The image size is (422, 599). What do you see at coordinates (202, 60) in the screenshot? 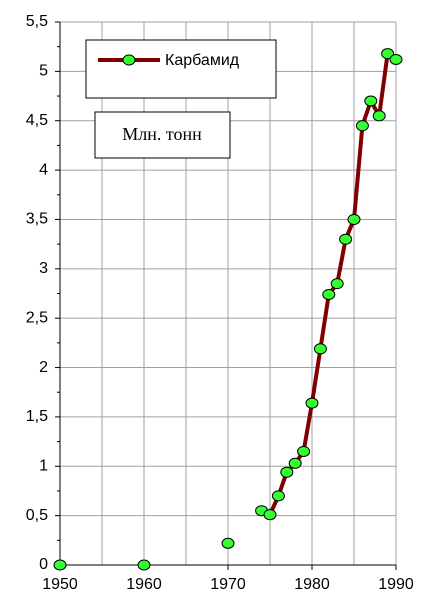
I see `legend-label: Карбамид` at bounding box center [202, 60].